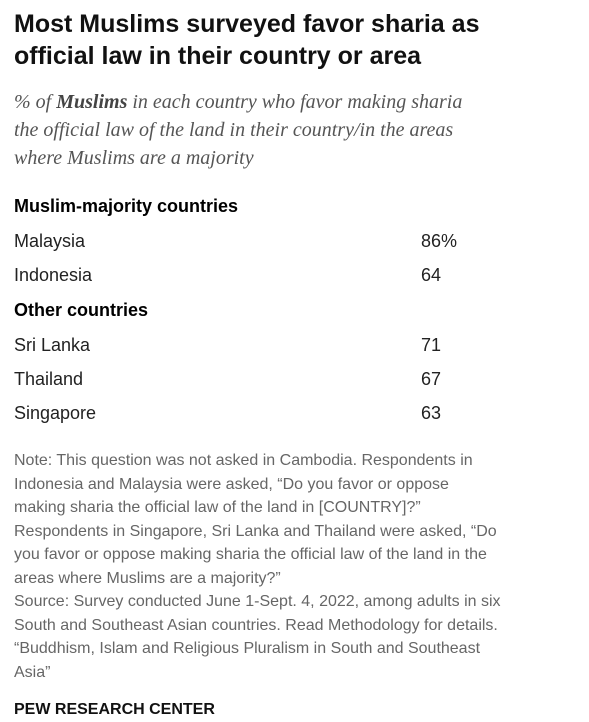 This screenshot has height=722, width=589. I want to click on subtitle-line: where Muslims are a majority, so click(134, 158).